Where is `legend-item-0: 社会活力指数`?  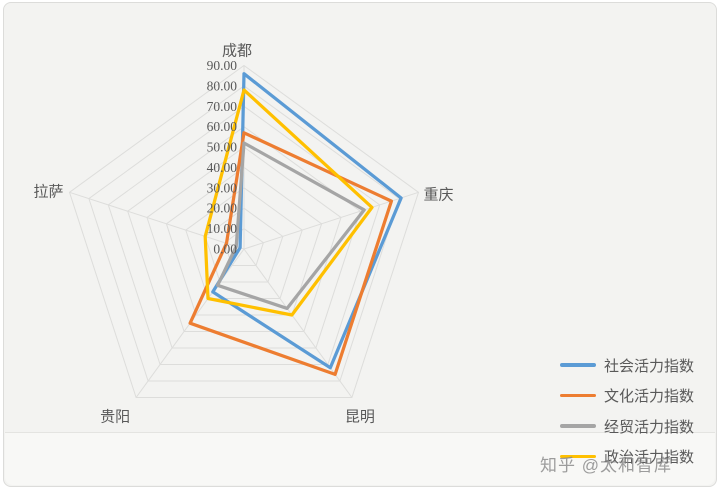 legend-item-0: 社会活力指数 is located at coordinates (635, 365).